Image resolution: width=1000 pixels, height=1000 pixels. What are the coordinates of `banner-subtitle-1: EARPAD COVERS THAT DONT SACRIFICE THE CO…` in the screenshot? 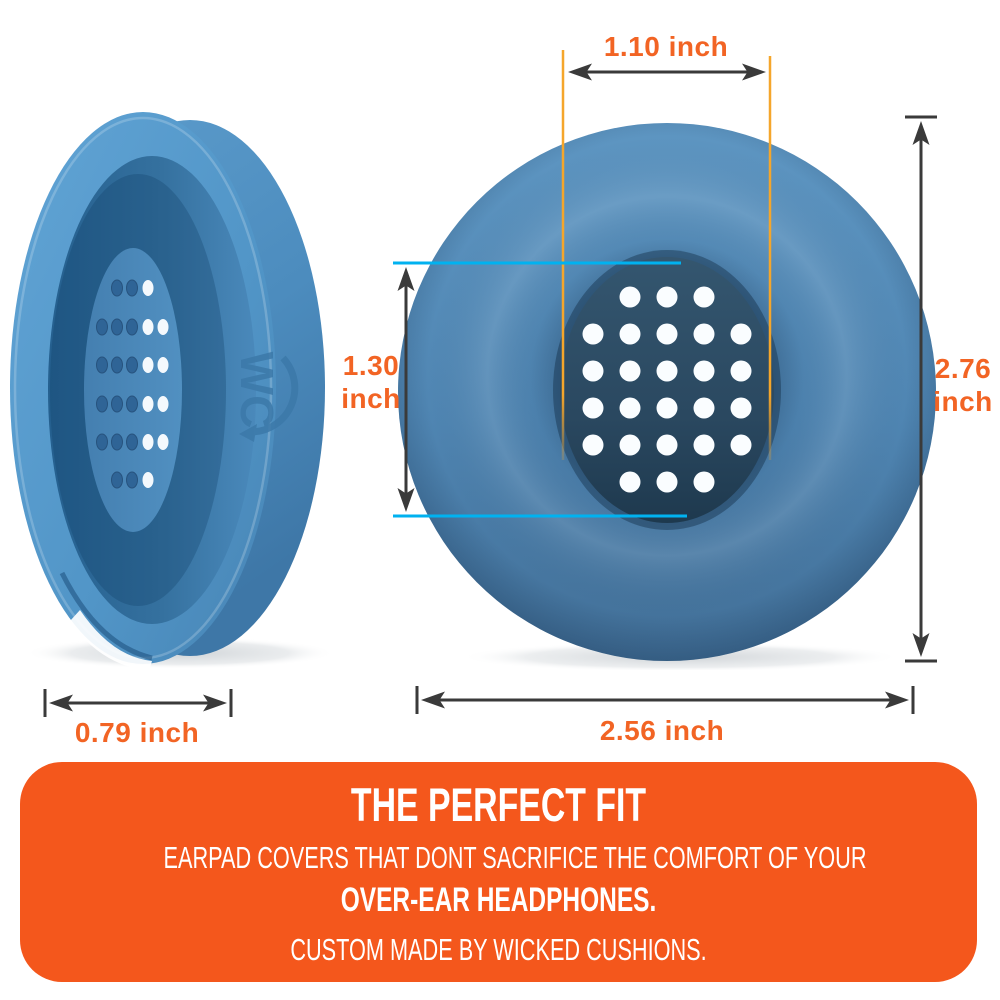 It's located at (515, 857).